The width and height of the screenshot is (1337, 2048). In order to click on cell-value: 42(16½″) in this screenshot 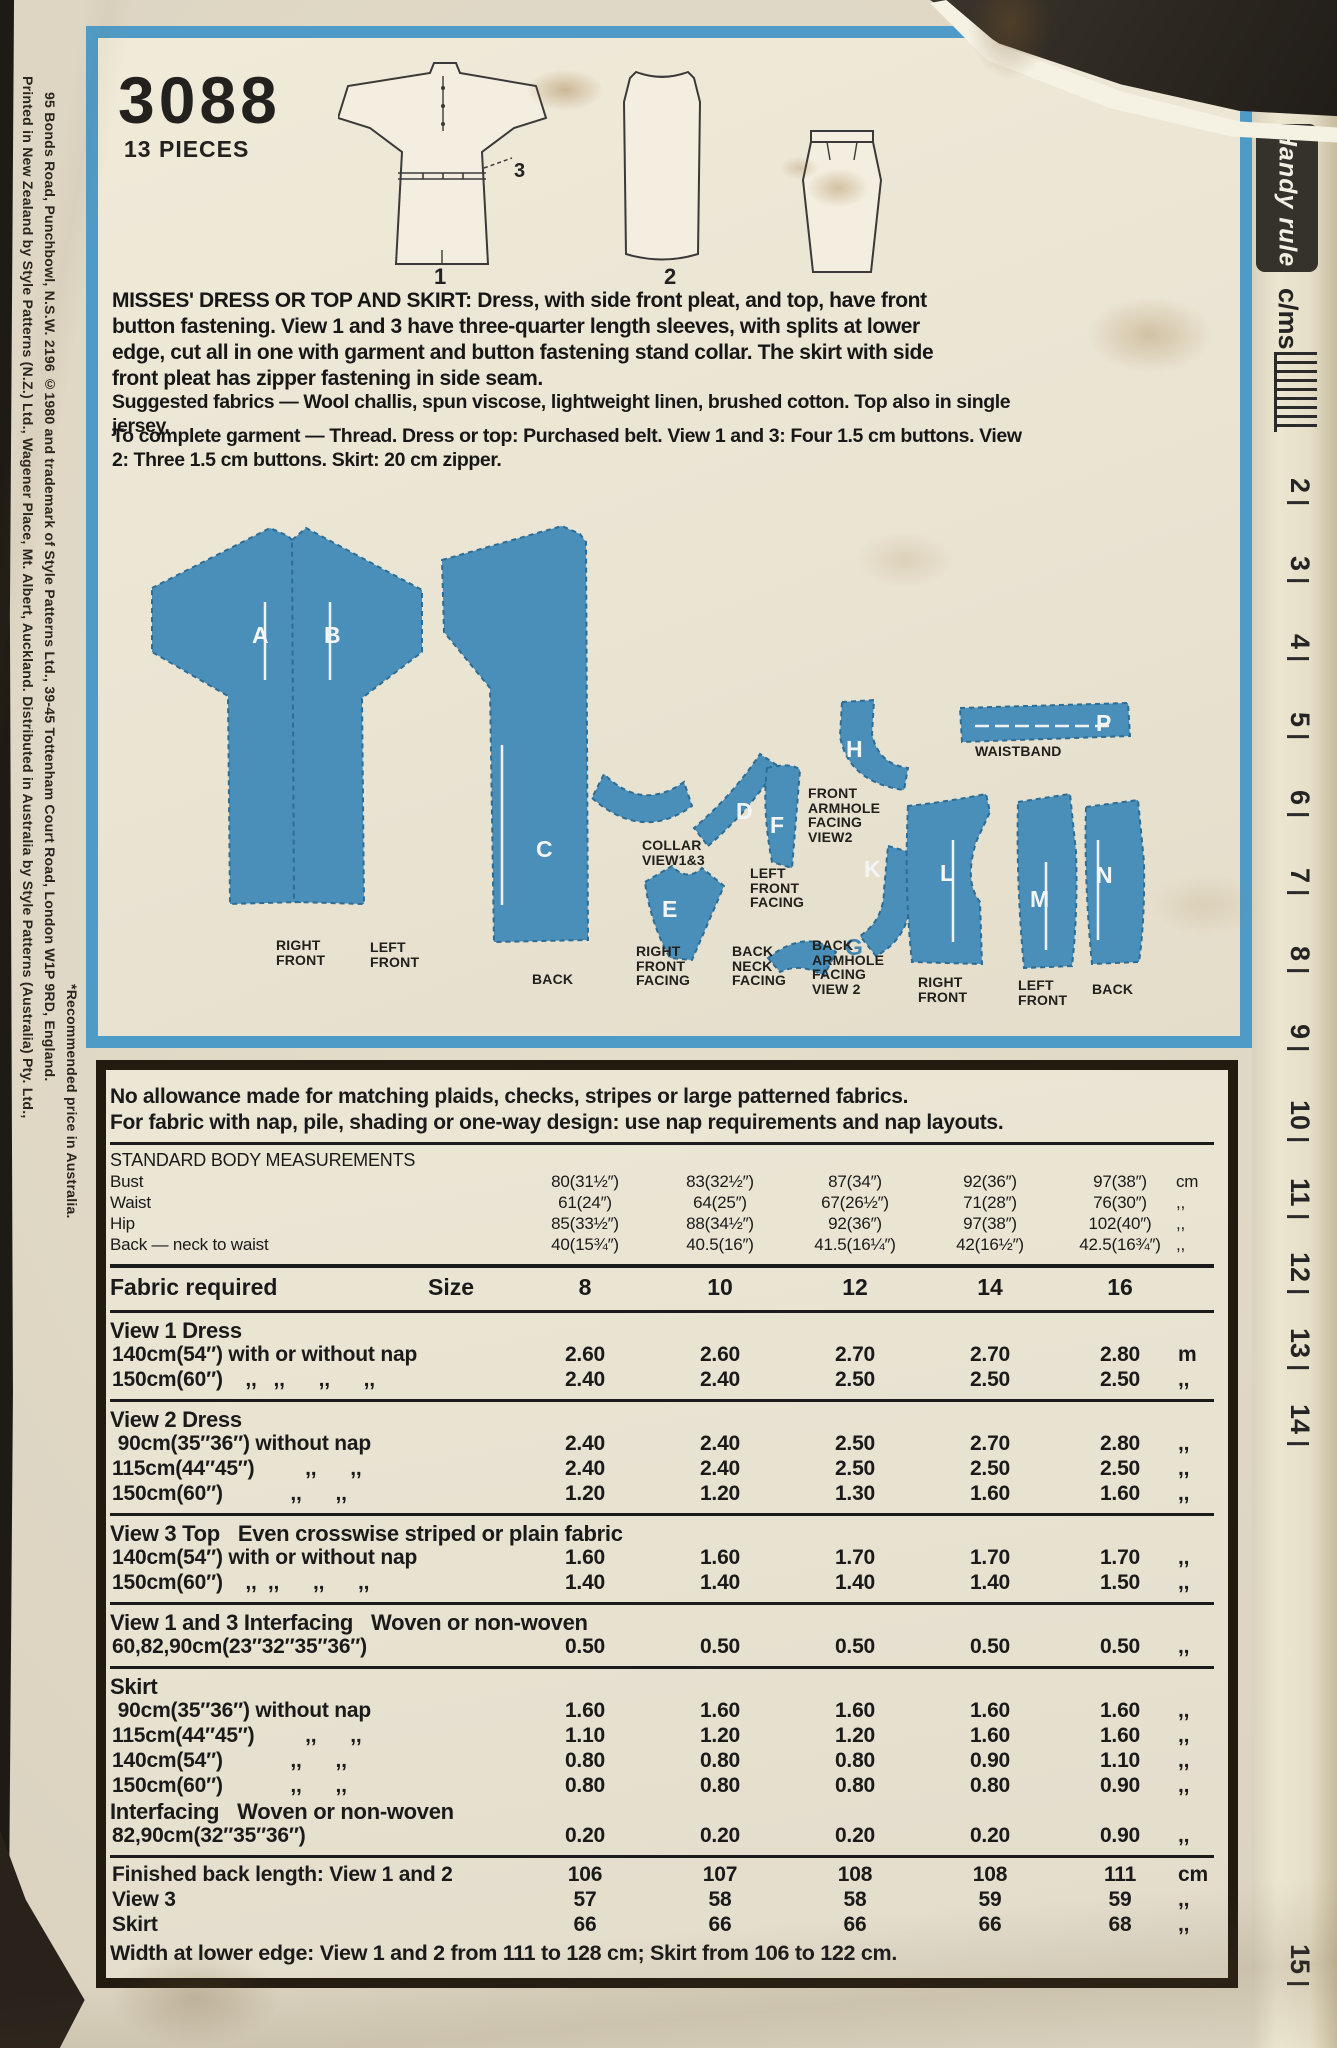, I will do `click(990, 1244)`.